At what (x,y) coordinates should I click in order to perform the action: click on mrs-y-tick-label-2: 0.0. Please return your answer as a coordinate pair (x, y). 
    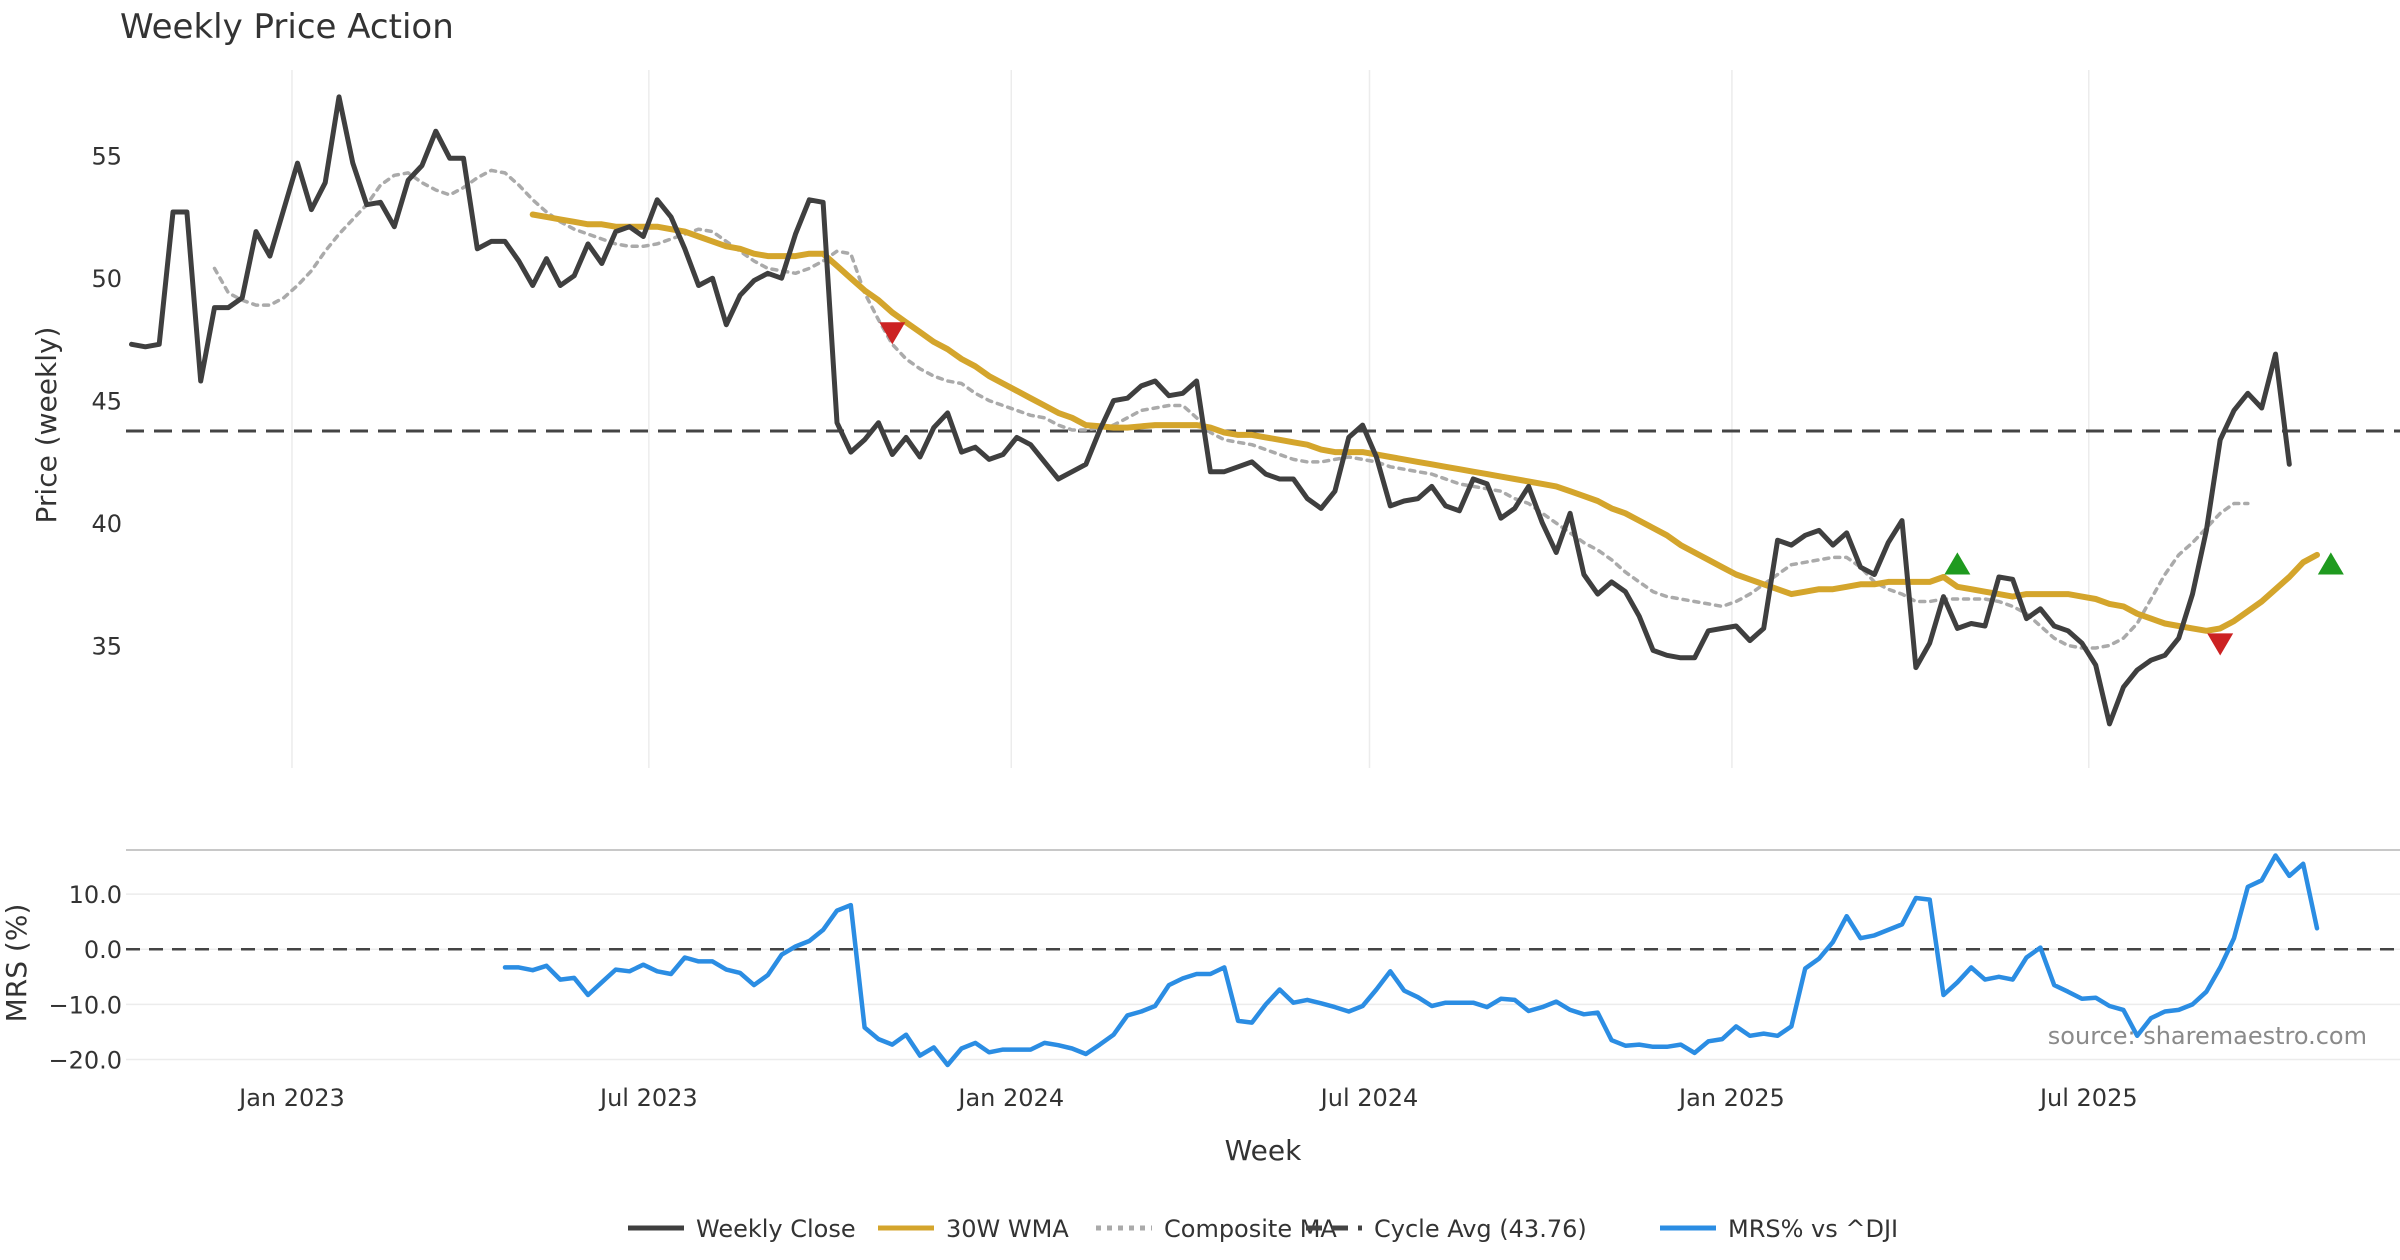
    Looking at the image, I should click on (103, 950).